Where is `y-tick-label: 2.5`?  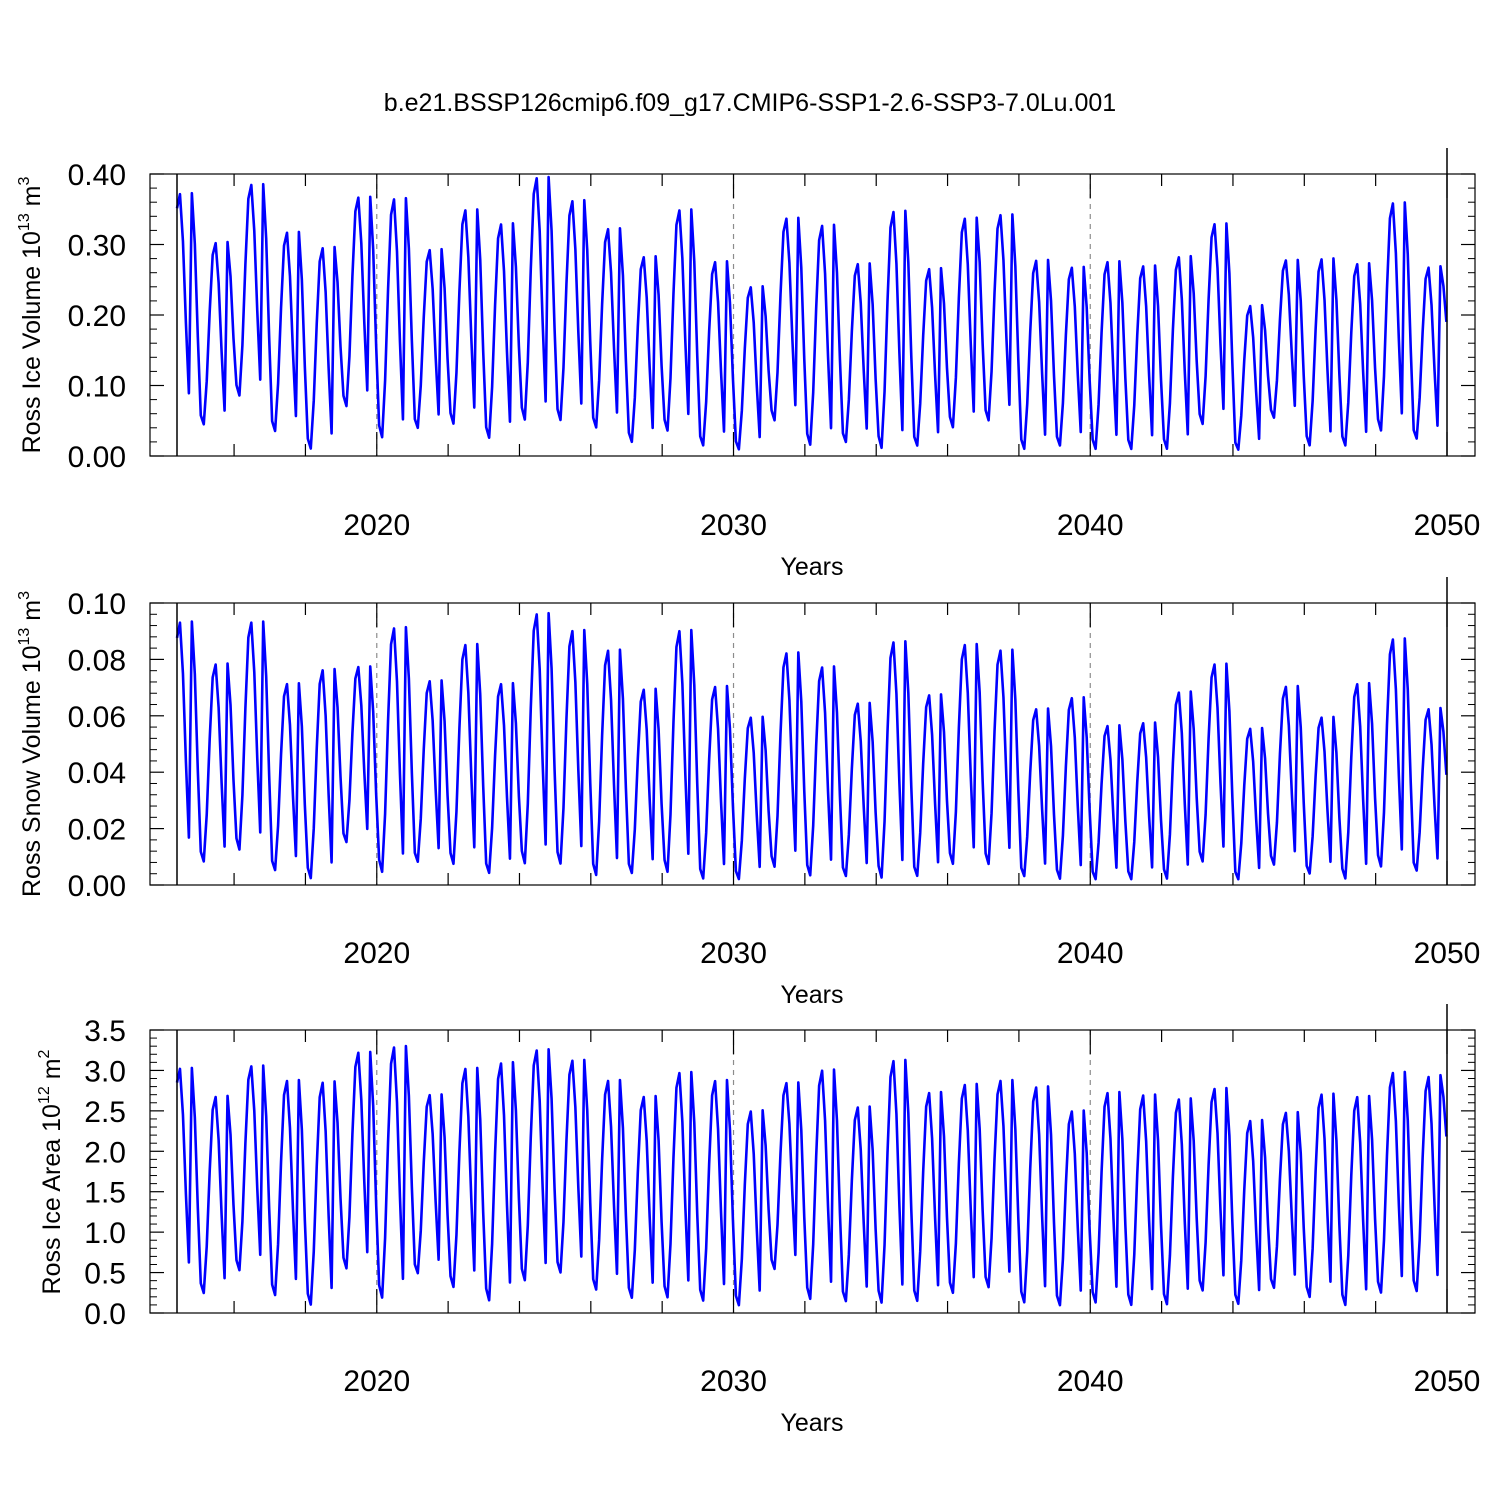
y-tick-label: 2.5 is located at coordinates (105, 1112).